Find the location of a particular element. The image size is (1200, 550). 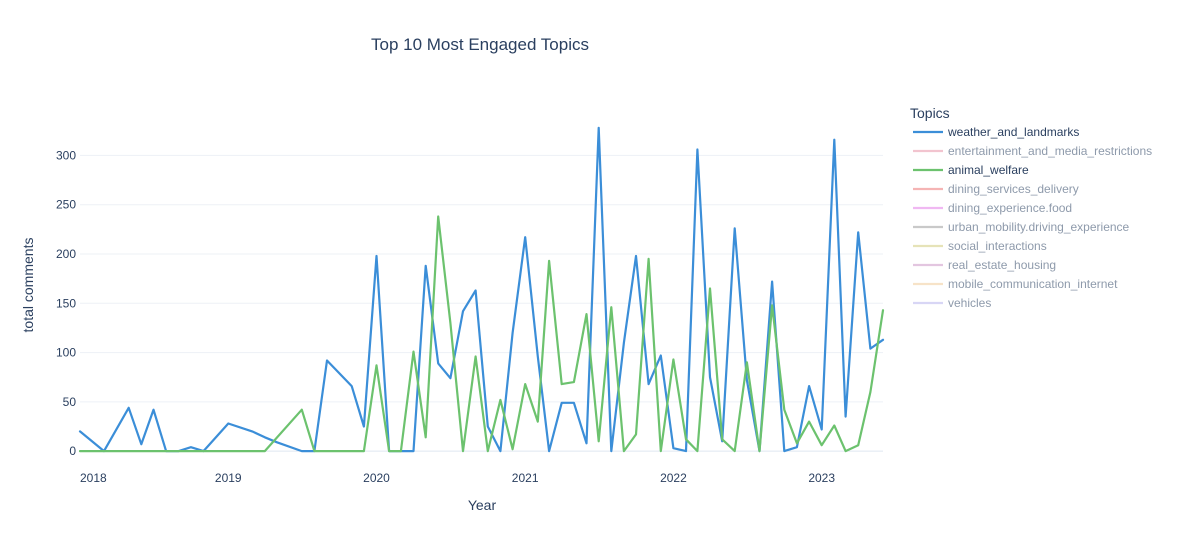

x-axis-title: Year is located at coordinates (482, 505).